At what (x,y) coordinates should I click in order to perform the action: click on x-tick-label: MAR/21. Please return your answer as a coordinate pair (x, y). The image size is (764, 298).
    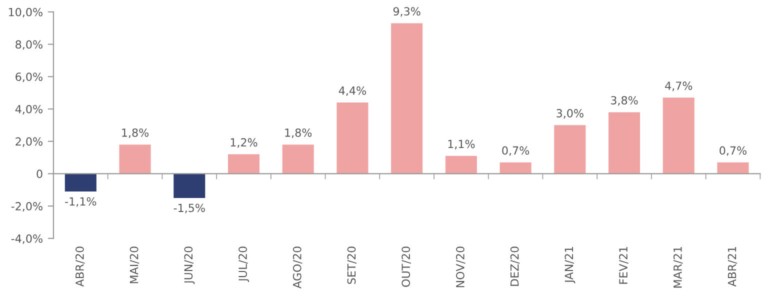
    Looking at the image, I should click on (678, 267).